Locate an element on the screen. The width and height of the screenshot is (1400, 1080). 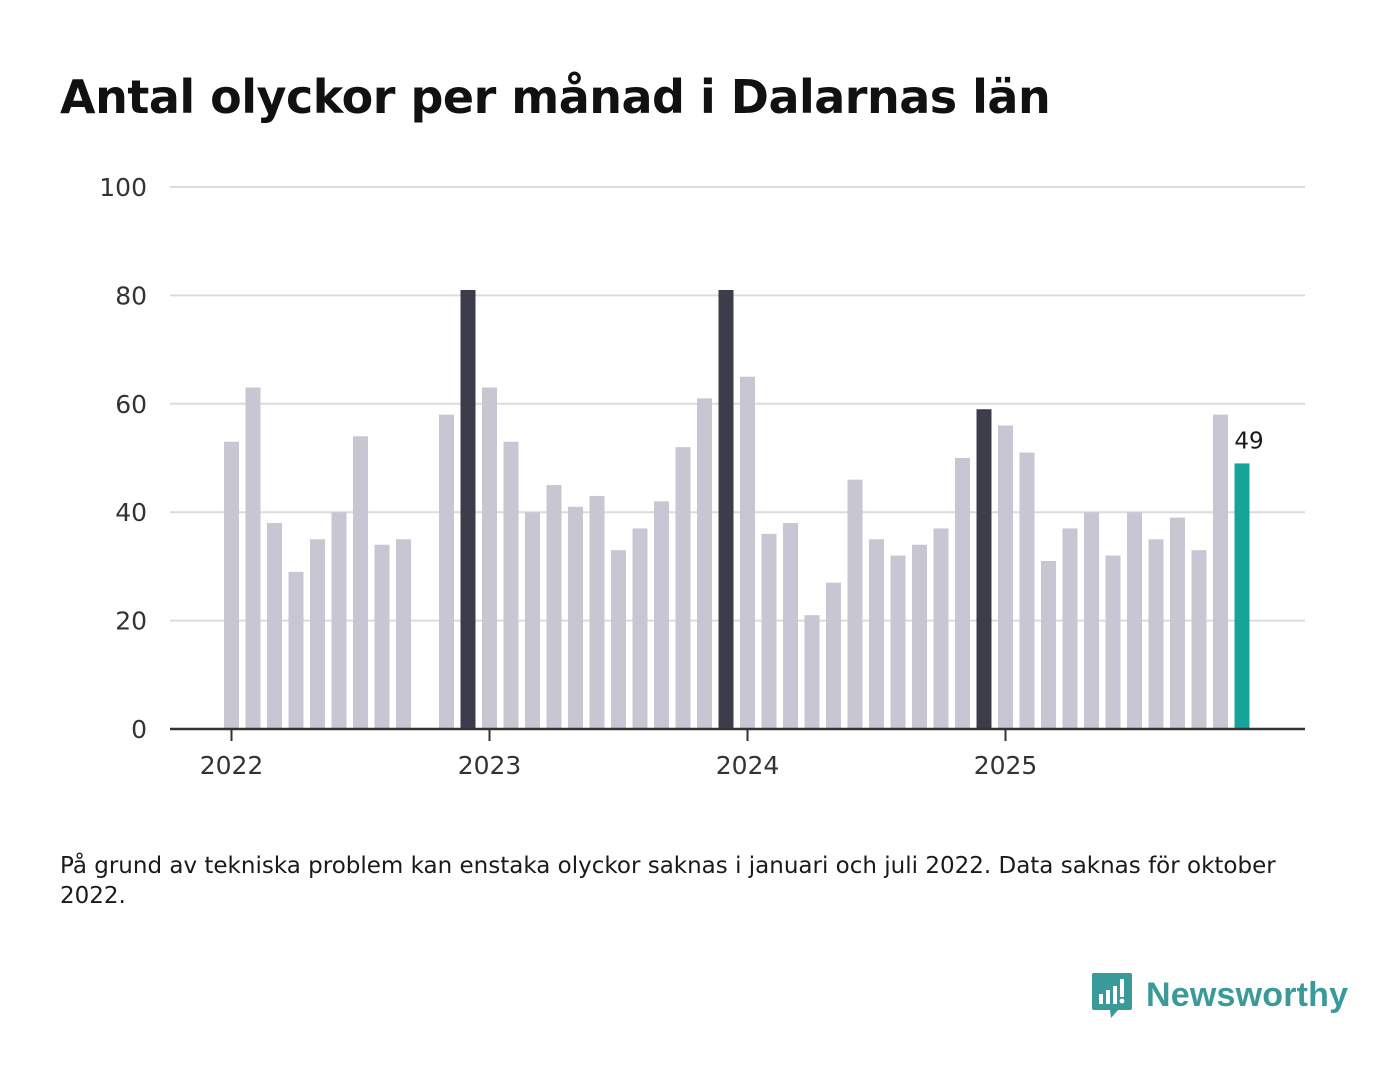
current-value-label: 49 is located at coordinates (1248, 441).